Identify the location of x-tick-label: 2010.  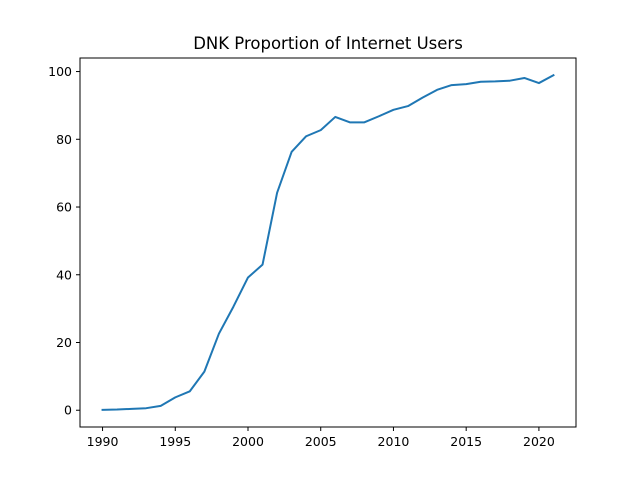
(394, 441).